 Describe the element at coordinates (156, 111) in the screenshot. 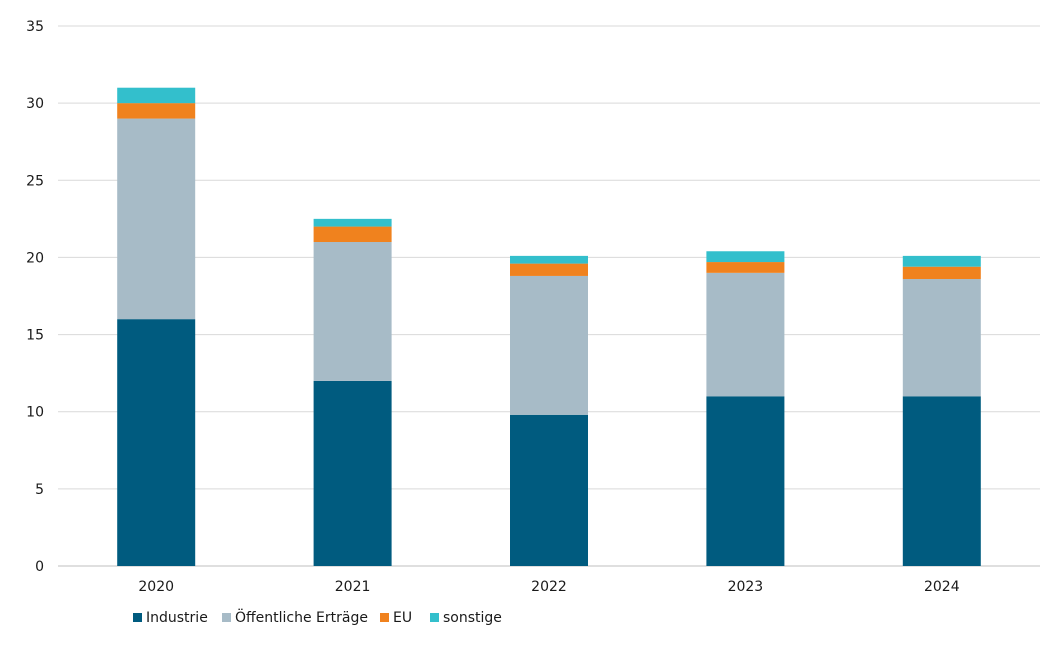

I see `bar-segment-eu-2020` at that location.